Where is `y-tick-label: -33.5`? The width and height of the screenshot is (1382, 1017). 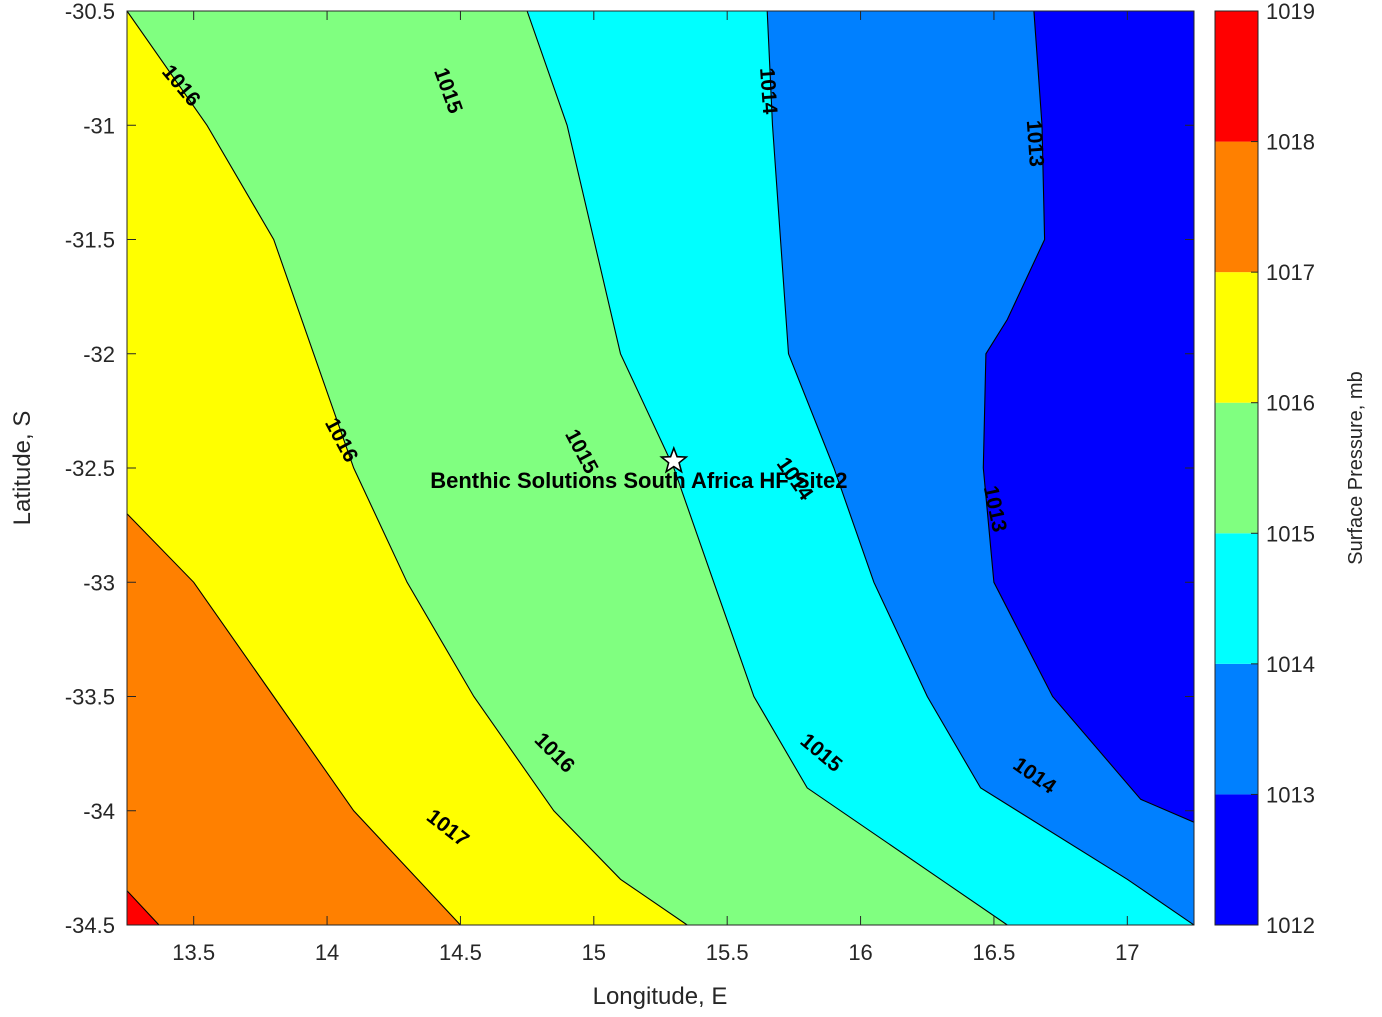 y-tick-label: -33.5 is located at coordinates (90, 697).